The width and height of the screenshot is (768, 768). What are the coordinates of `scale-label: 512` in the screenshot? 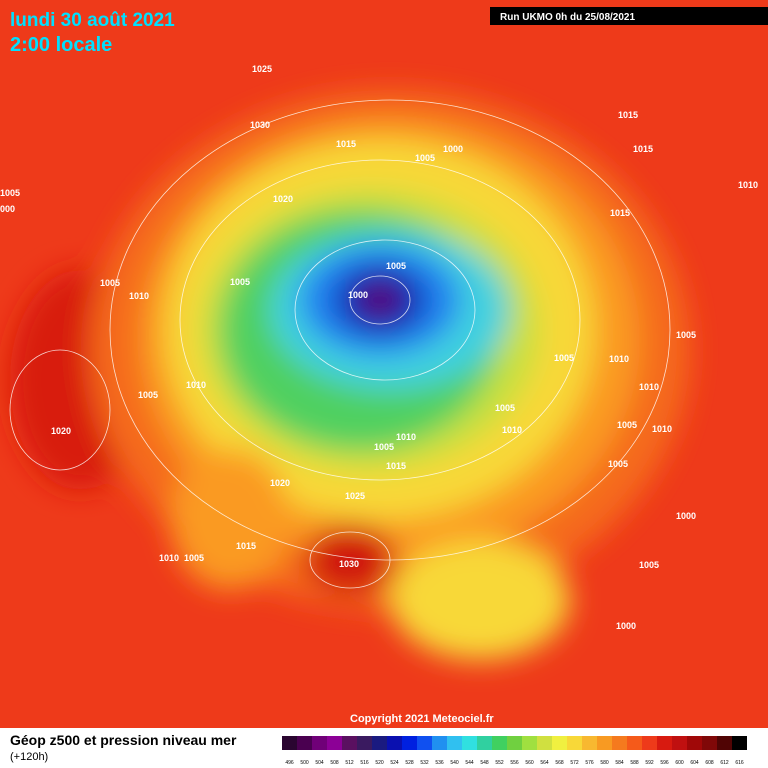 It's located at (349, 763).